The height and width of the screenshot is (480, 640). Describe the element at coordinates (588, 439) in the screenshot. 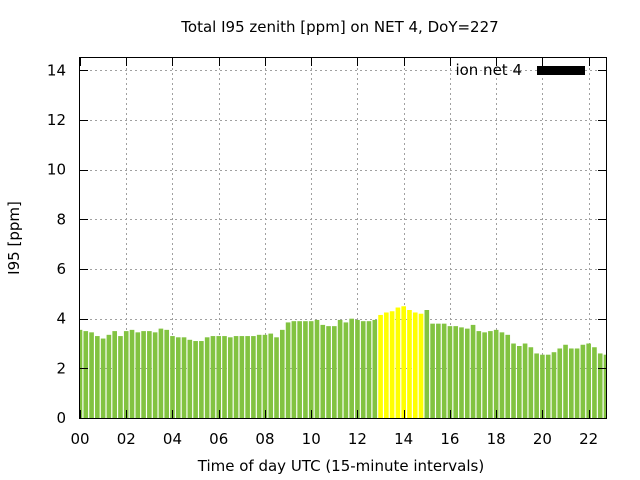

I see `x-tick-label: 22` at that location.